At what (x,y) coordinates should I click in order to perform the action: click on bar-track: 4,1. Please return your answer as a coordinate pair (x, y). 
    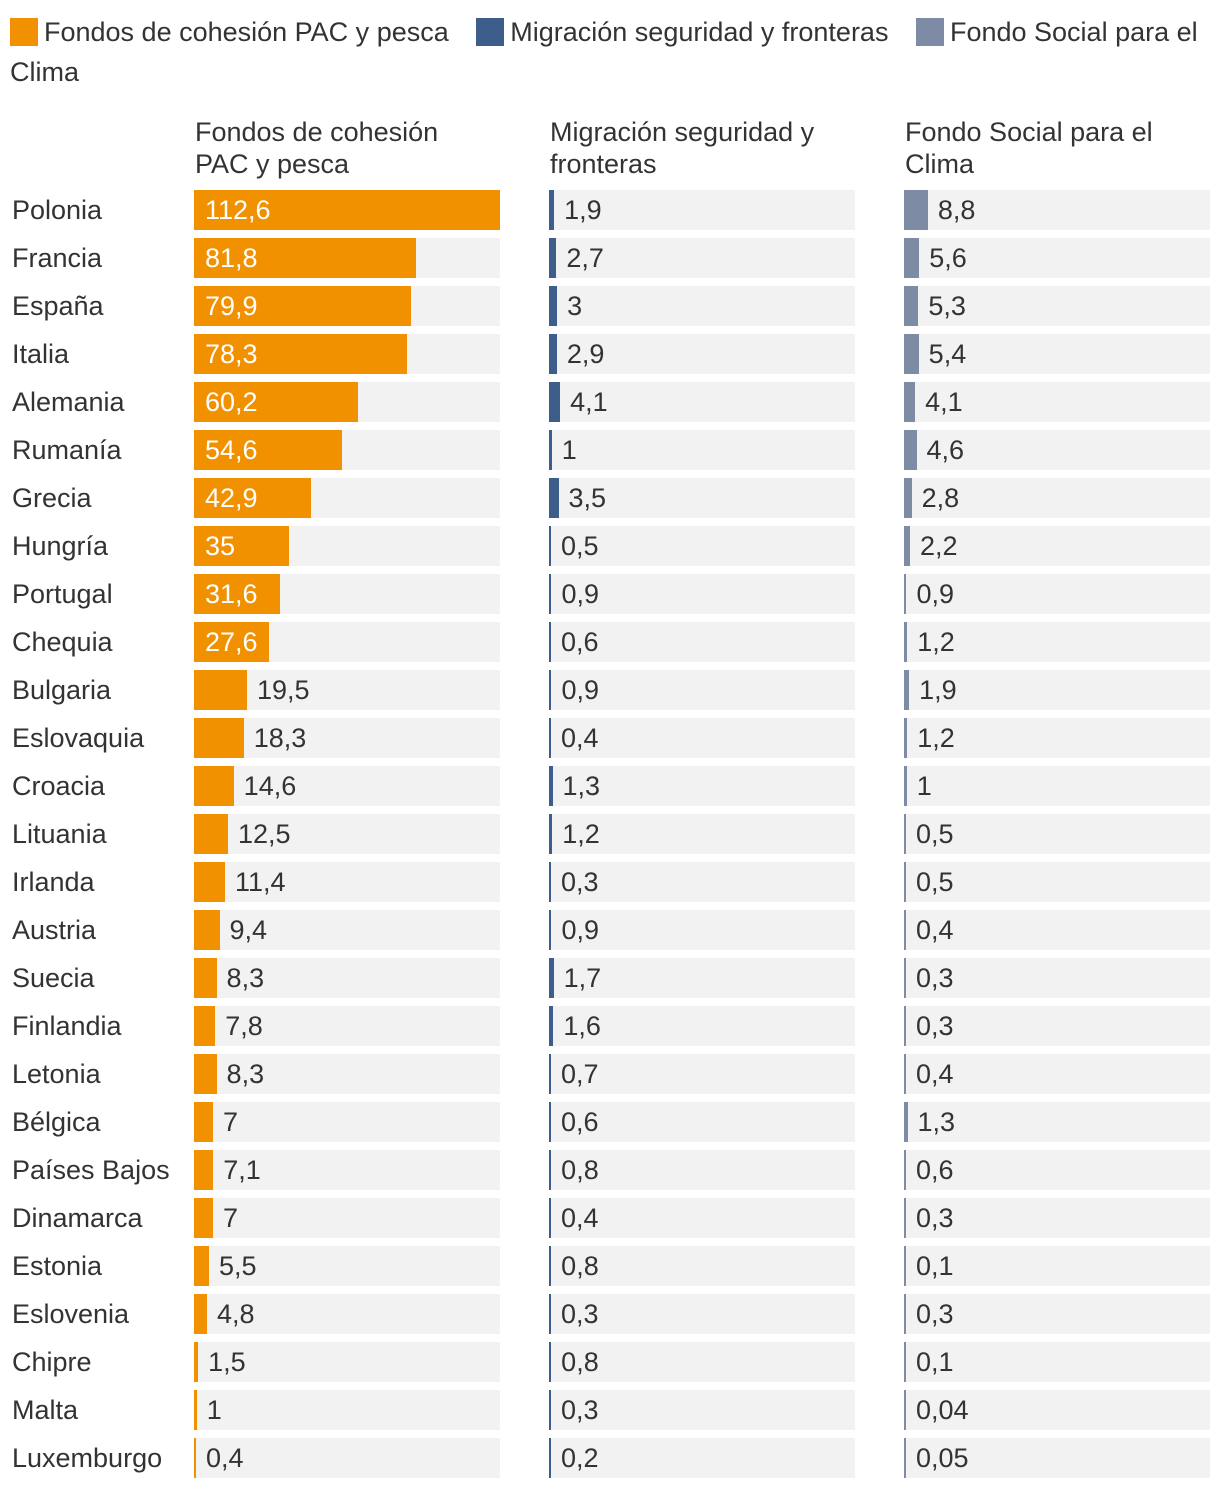
    Looking at the image, I should click on (702, 402).